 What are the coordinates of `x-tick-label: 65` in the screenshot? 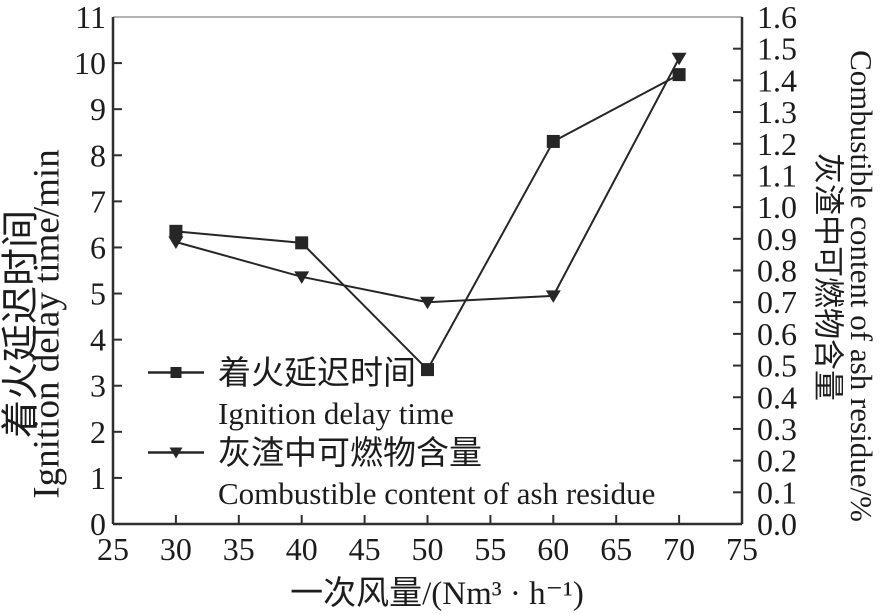 It's located at (616, 549).